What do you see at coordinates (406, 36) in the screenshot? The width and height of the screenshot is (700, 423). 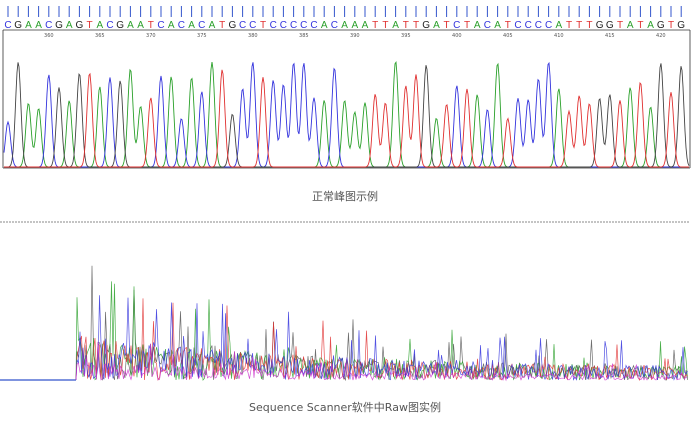 I see `position-label: 395` at bounding box center [406, 36].